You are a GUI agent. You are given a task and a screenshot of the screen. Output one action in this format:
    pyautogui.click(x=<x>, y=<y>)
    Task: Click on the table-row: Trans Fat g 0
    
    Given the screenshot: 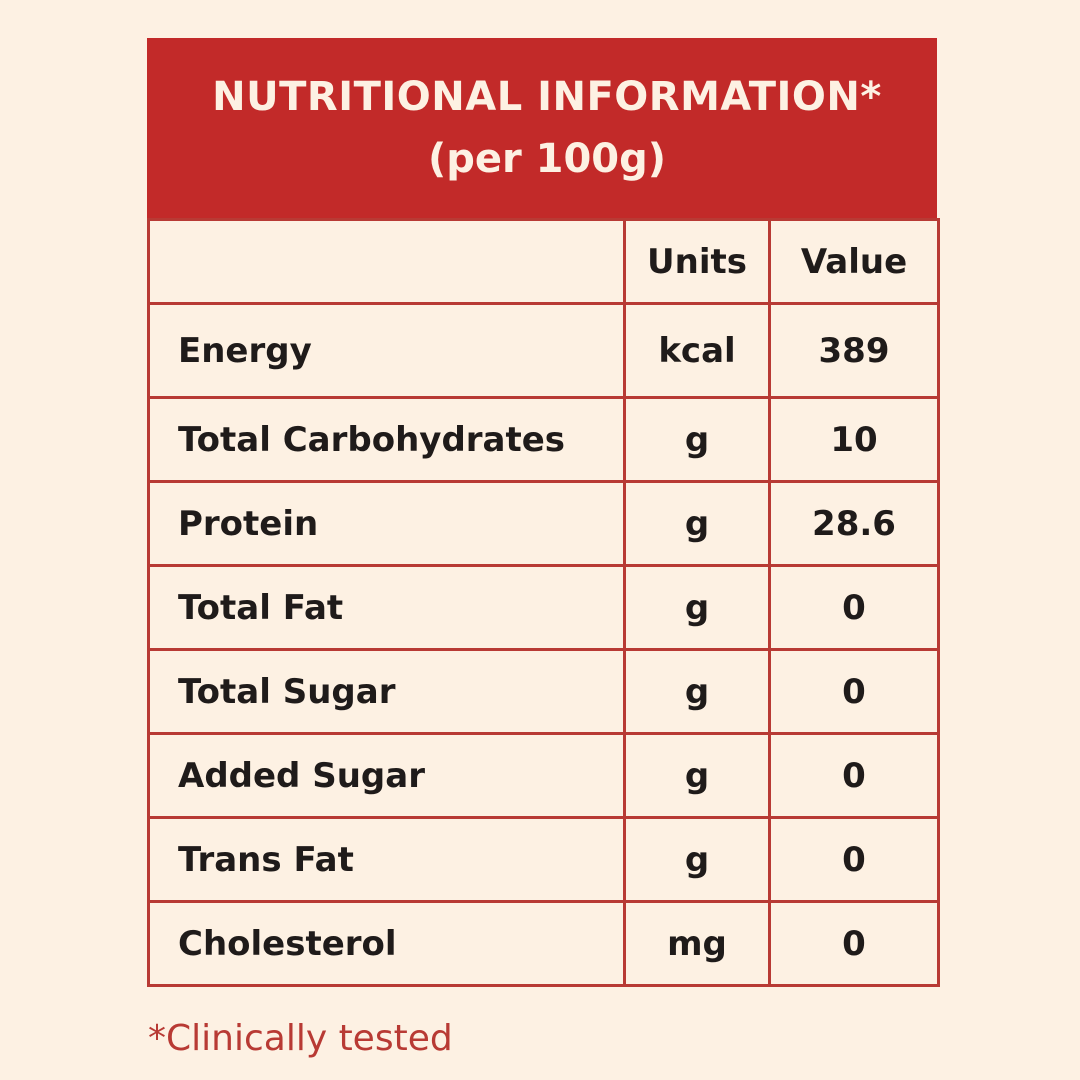 What is the action you would take?
    pyautogui.click(x=543, y=859)
    